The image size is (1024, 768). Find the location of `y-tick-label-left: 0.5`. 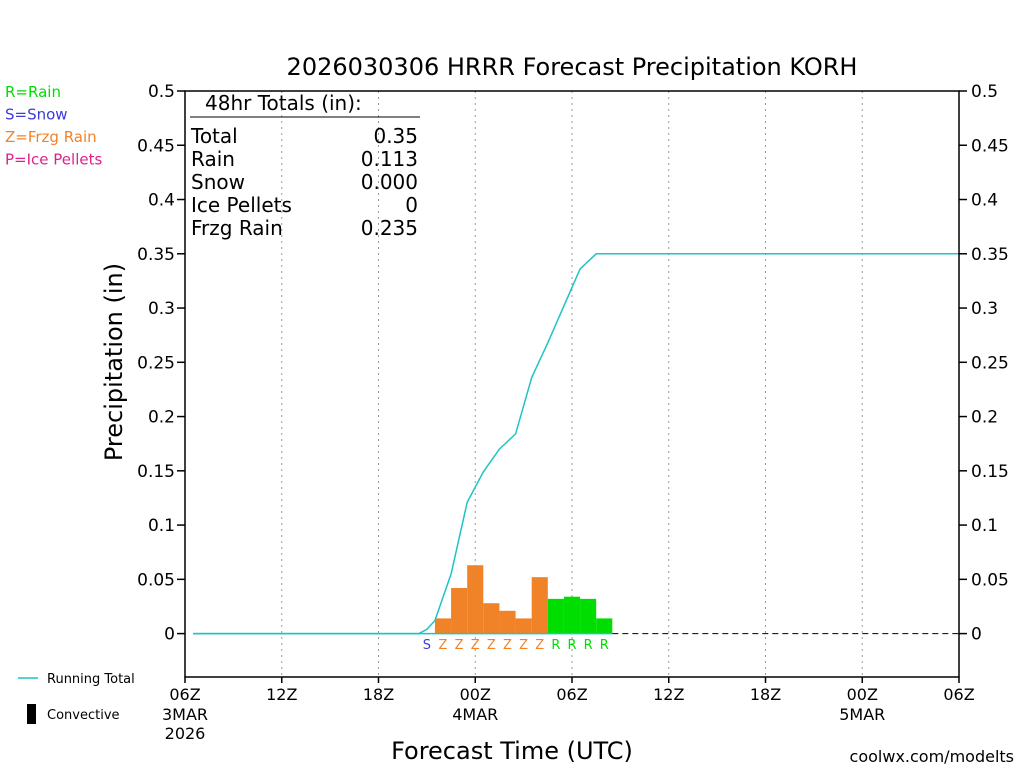

y-tick-label-left: 0.5 is located at coordinates (161, 92).